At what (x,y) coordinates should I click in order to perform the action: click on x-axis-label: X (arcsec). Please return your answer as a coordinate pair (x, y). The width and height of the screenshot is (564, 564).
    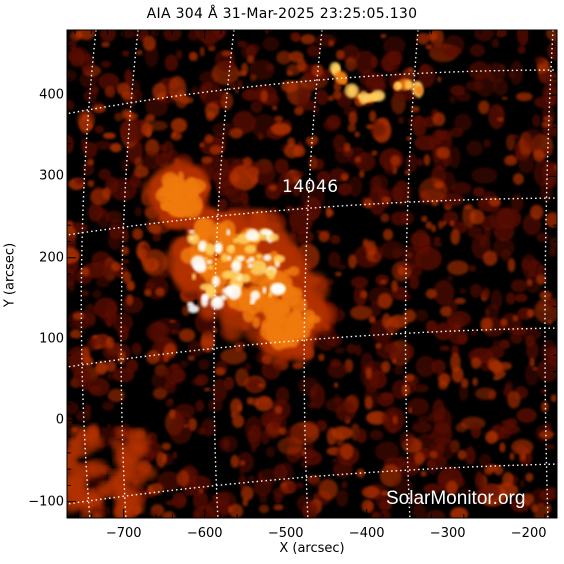
    Looking at the image, I should click on (312, 548).